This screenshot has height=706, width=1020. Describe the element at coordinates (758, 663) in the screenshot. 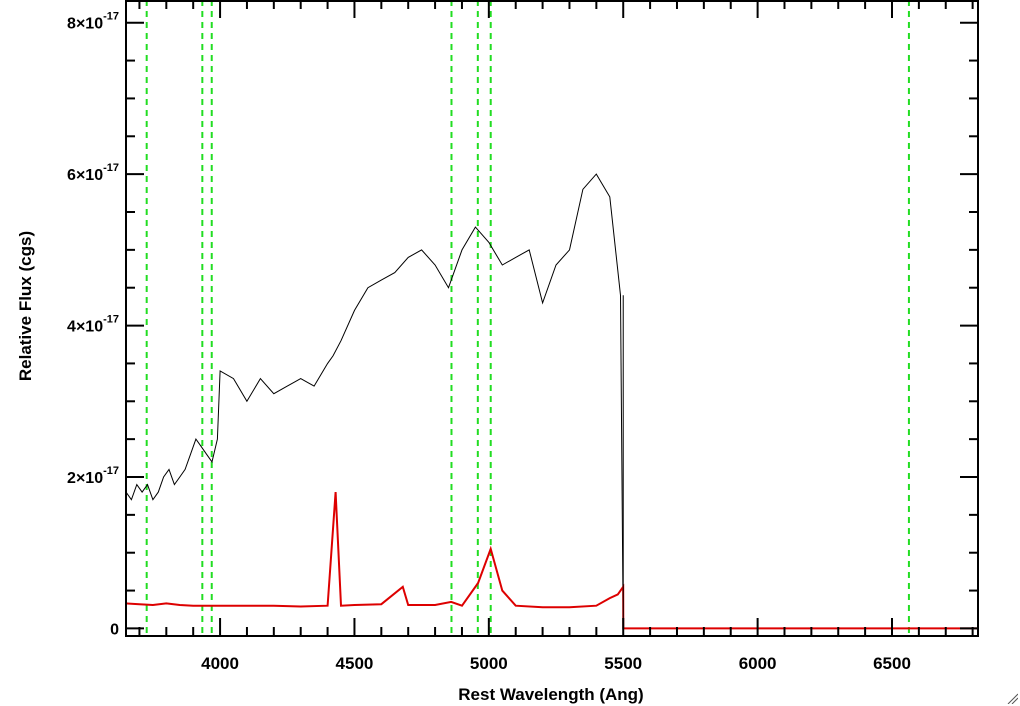

I see `x-tick-label: 6000` at that location.